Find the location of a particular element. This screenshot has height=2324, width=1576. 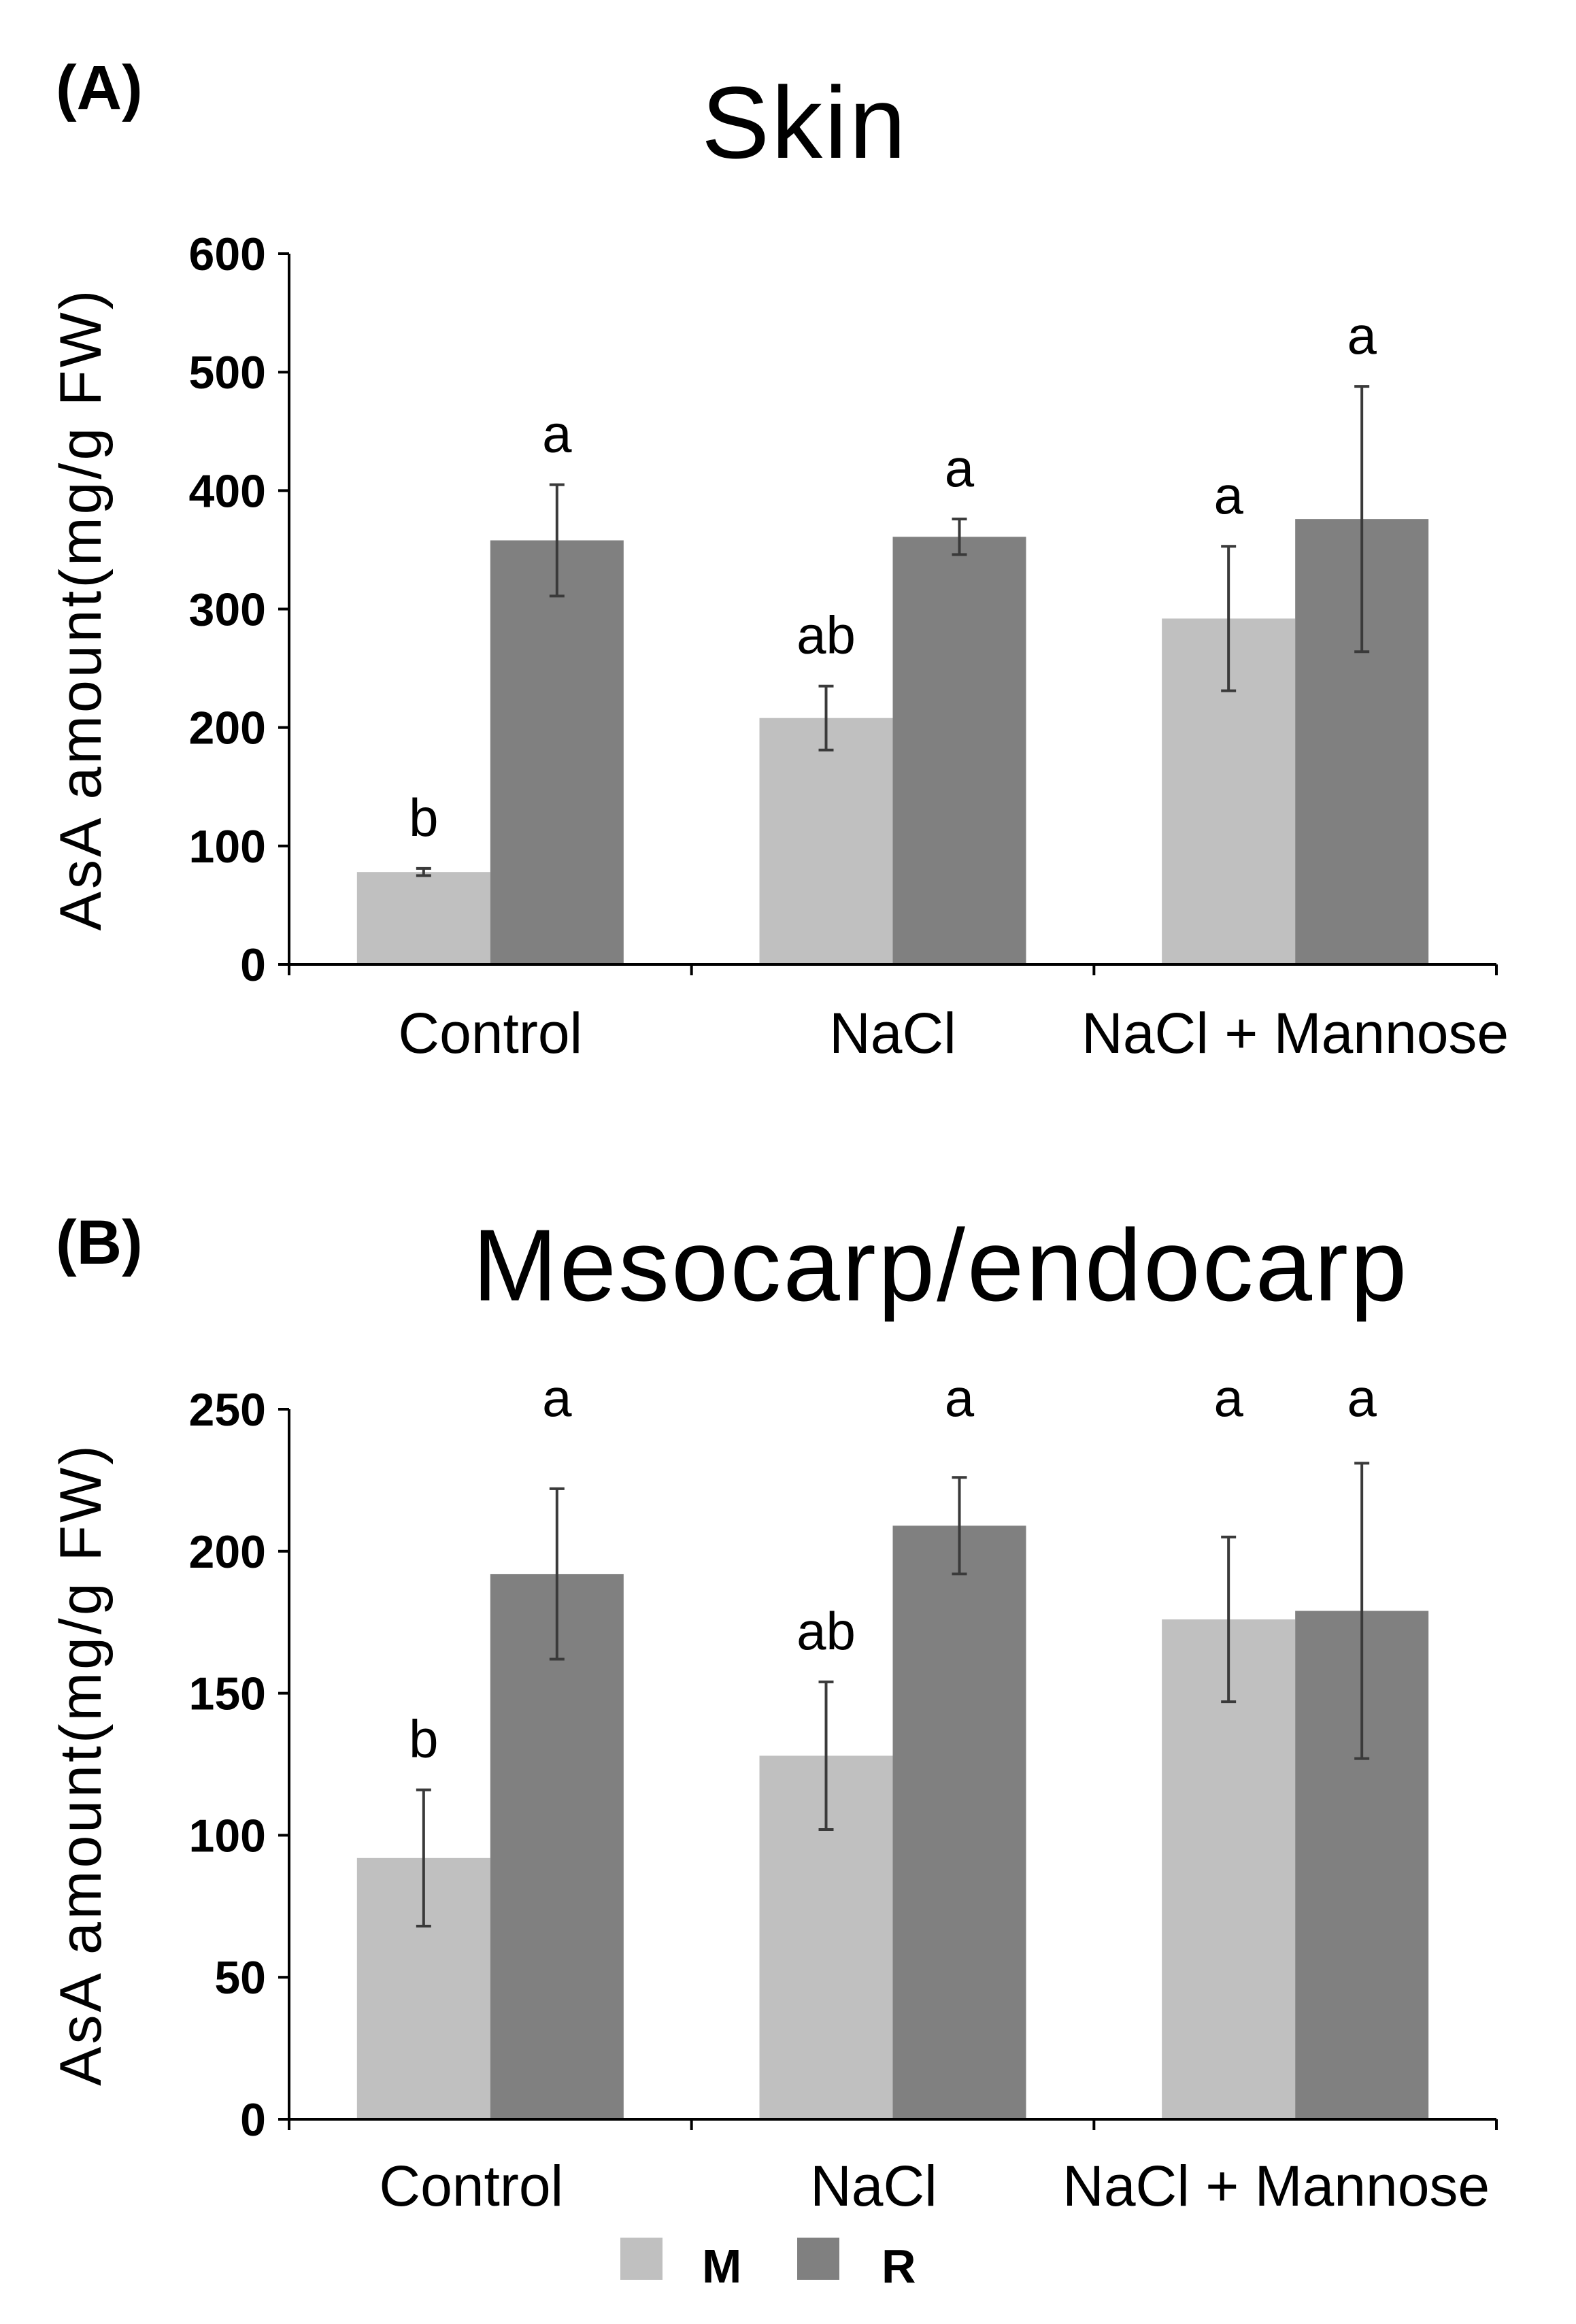

y-tick-label-600: 600 is located at coordinates (227, 254).